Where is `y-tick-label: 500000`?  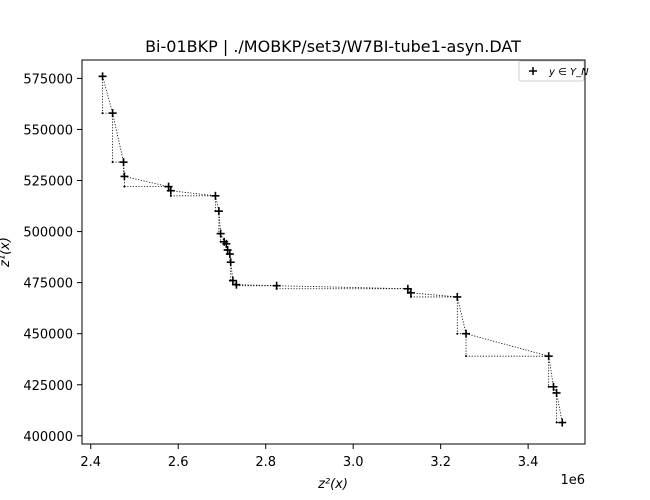
y-tick-label: 500000 is located at coordinates (48, 233).